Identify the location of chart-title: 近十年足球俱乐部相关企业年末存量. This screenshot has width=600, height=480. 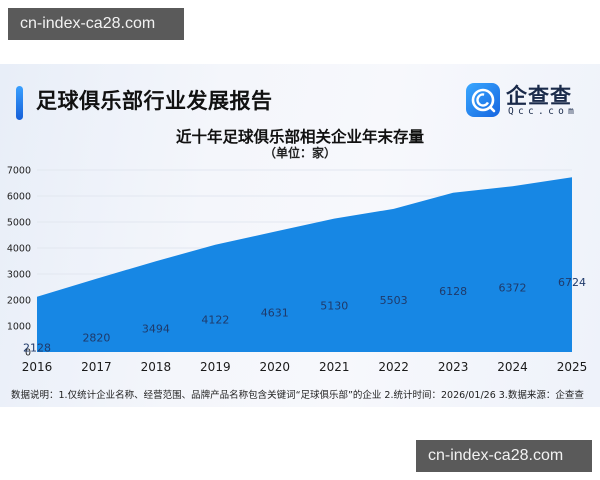
(299, 137).